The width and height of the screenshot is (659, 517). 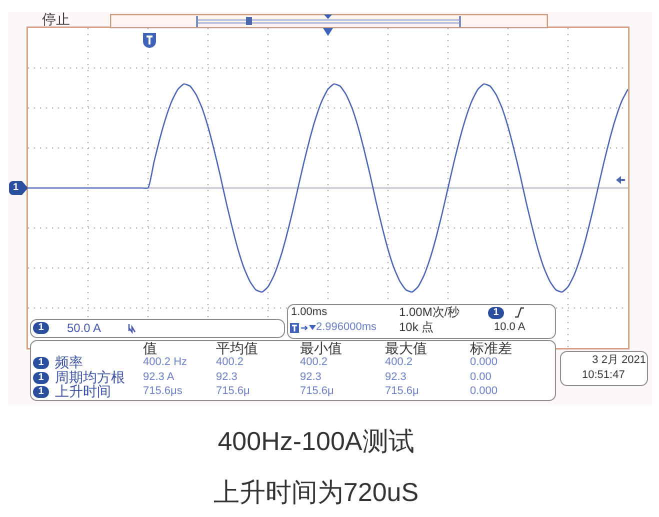 I want to click on text: 400Hz-100A测试, so click(x=316, y=441).